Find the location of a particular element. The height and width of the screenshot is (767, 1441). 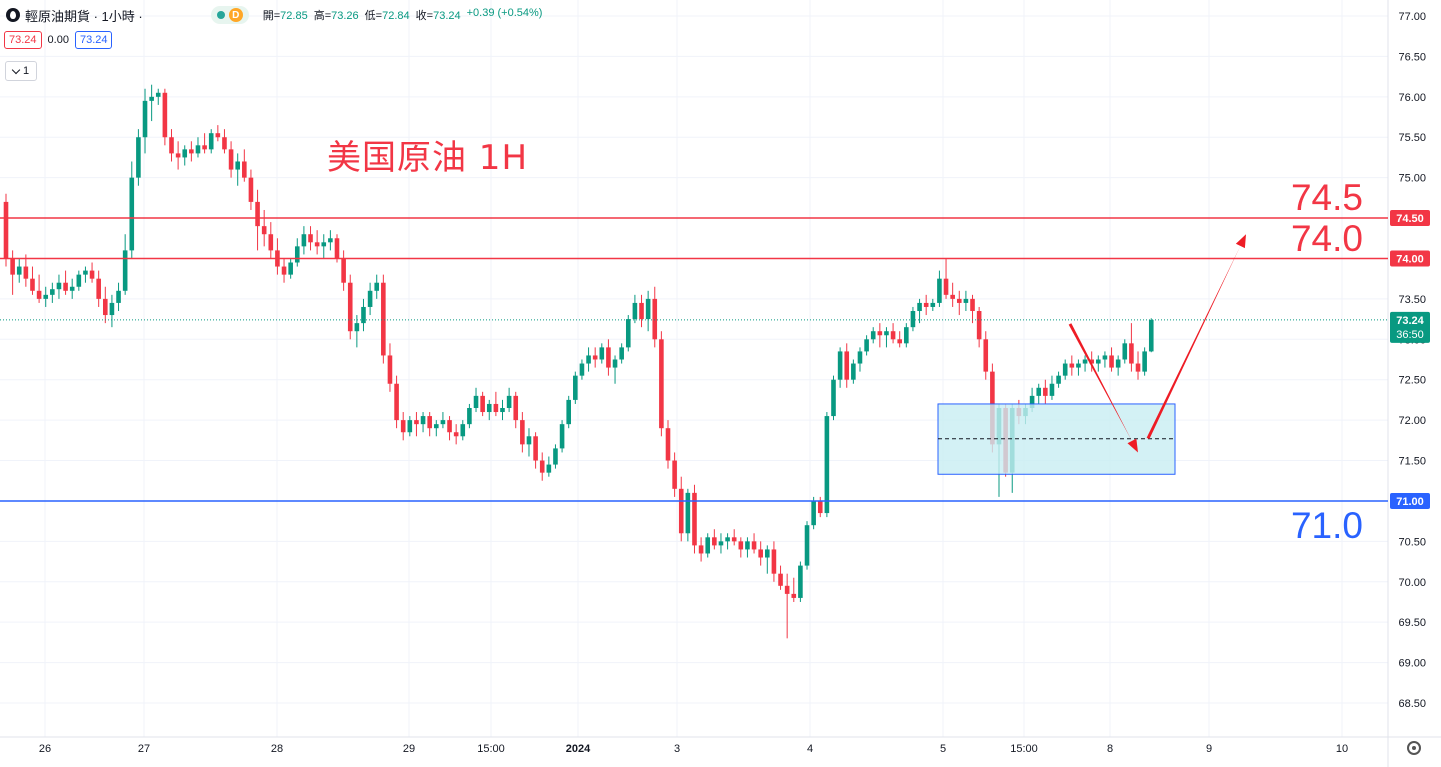

time-tick-label: 10 is located at coordinates (1342, 749).